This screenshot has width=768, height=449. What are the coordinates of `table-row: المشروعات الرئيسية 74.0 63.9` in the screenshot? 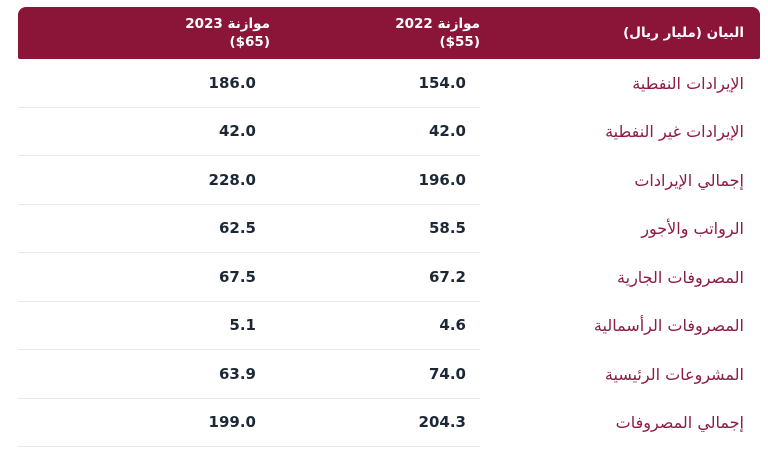 It's located at (389, 374).